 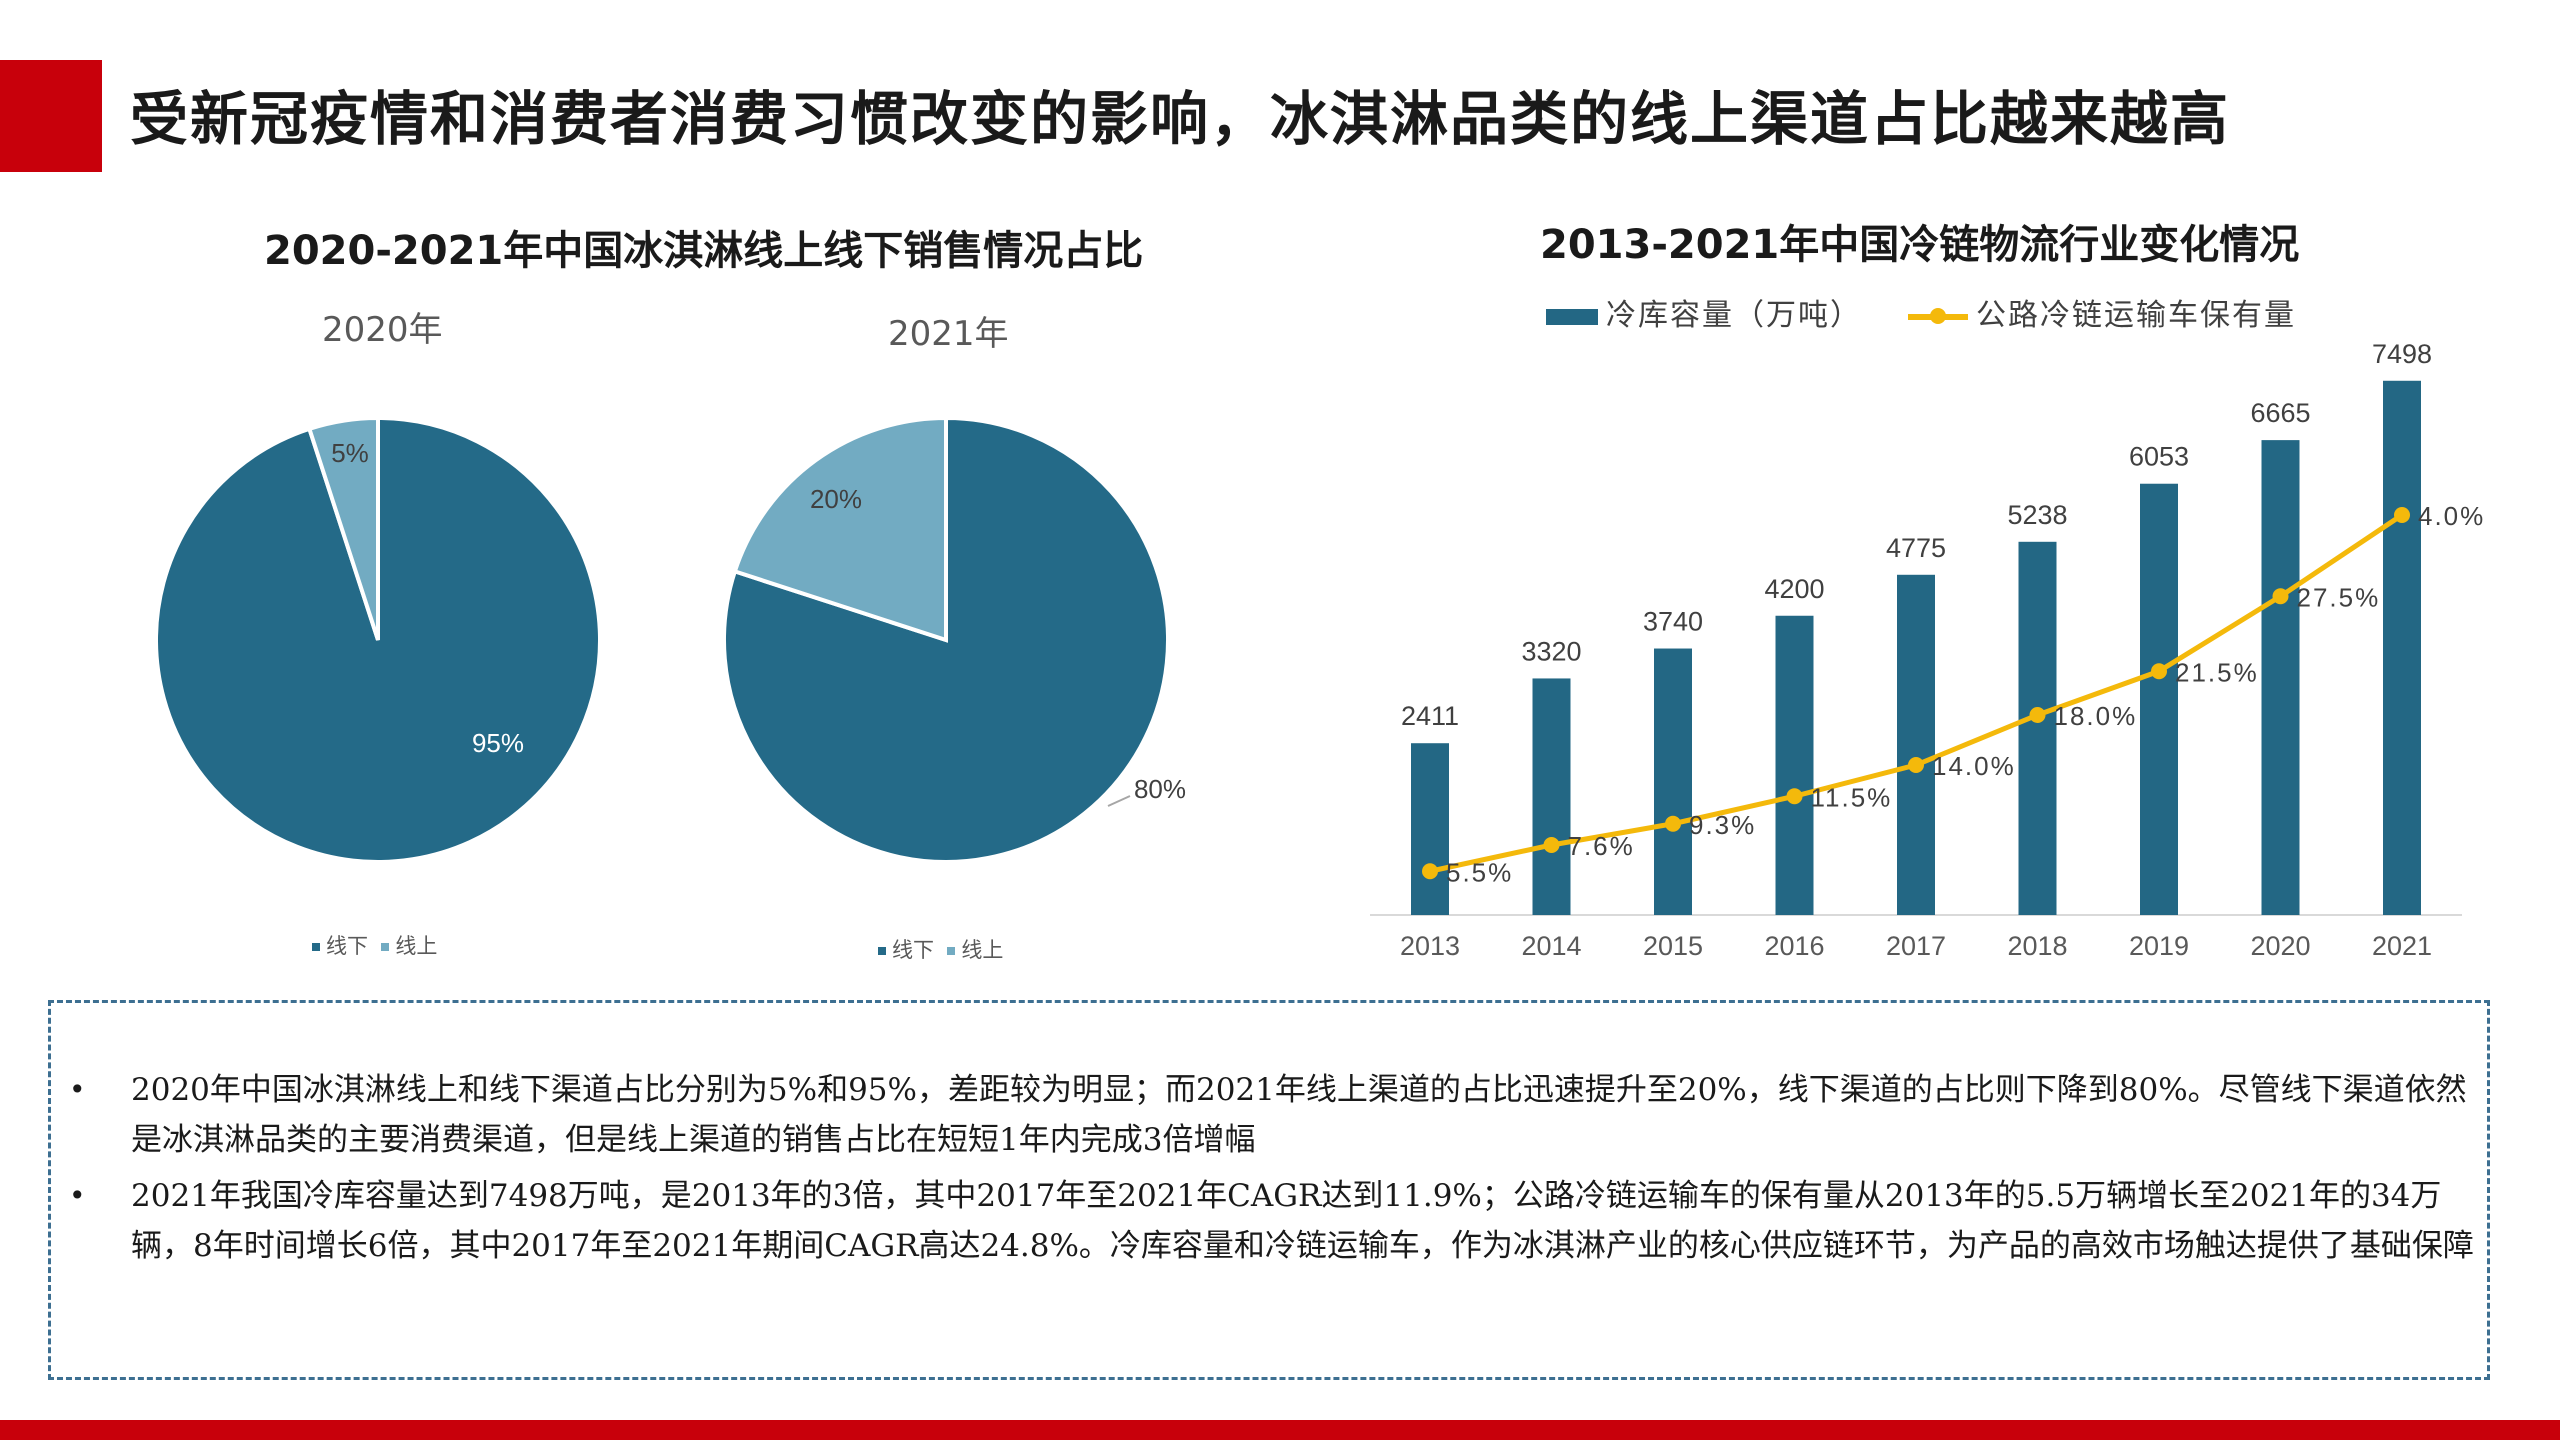 What do you see at coordinates (2280, 677) in the screenshot?
I see `bar-2020` at bounding box center [2280, 677].